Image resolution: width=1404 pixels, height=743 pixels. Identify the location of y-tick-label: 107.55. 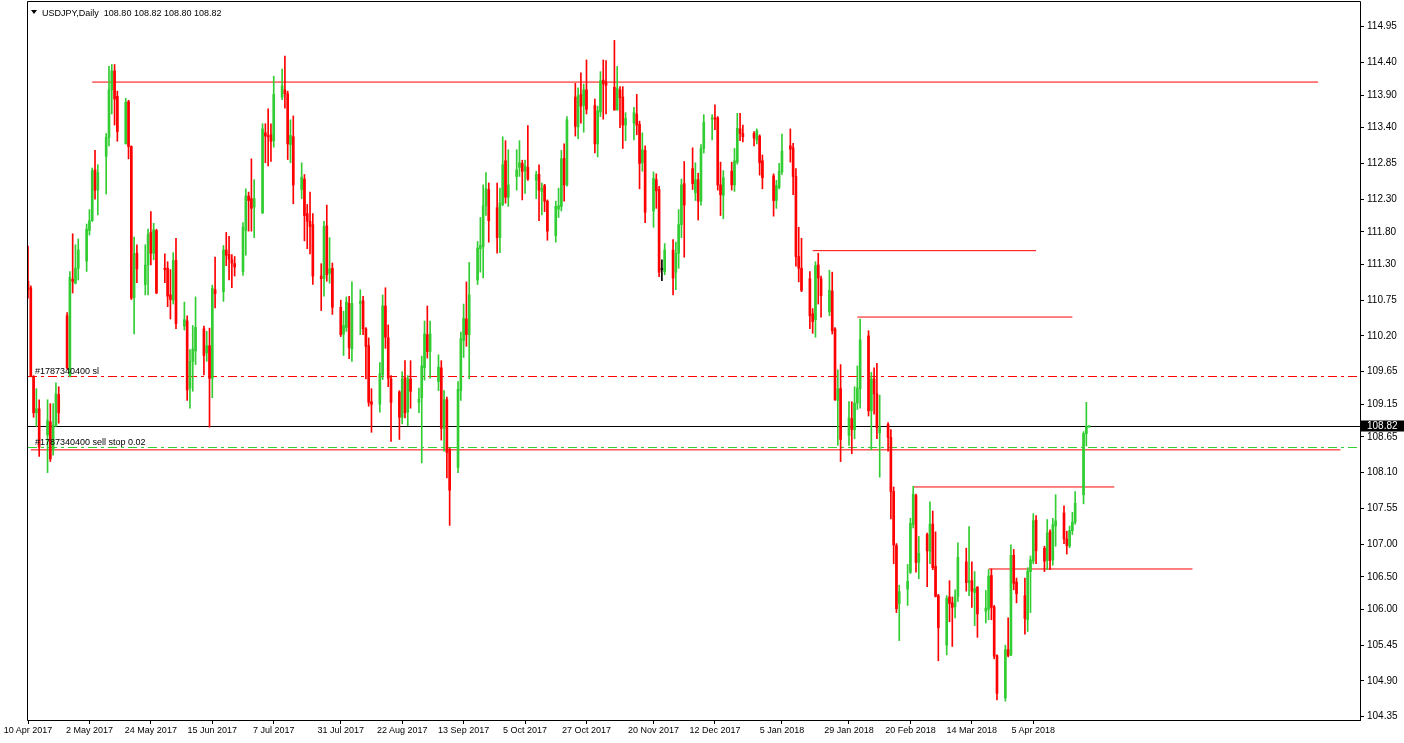
(1383, 508).